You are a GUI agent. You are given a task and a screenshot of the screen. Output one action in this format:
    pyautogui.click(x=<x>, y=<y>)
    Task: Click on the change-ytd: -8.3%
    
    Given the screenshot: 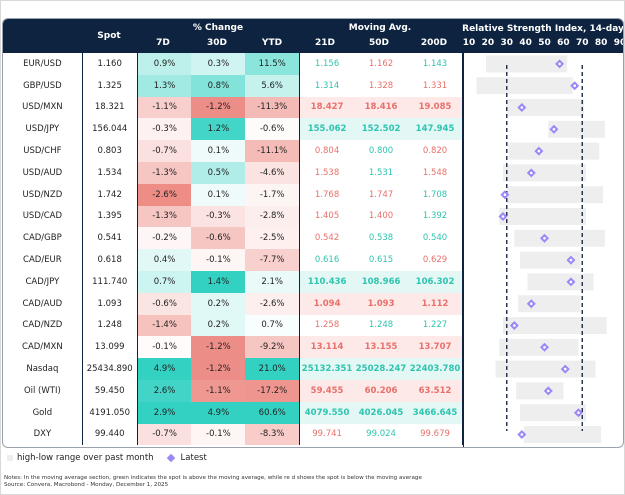 What is the action you would take?
    pyautogui.click(x=273, y=434)
    